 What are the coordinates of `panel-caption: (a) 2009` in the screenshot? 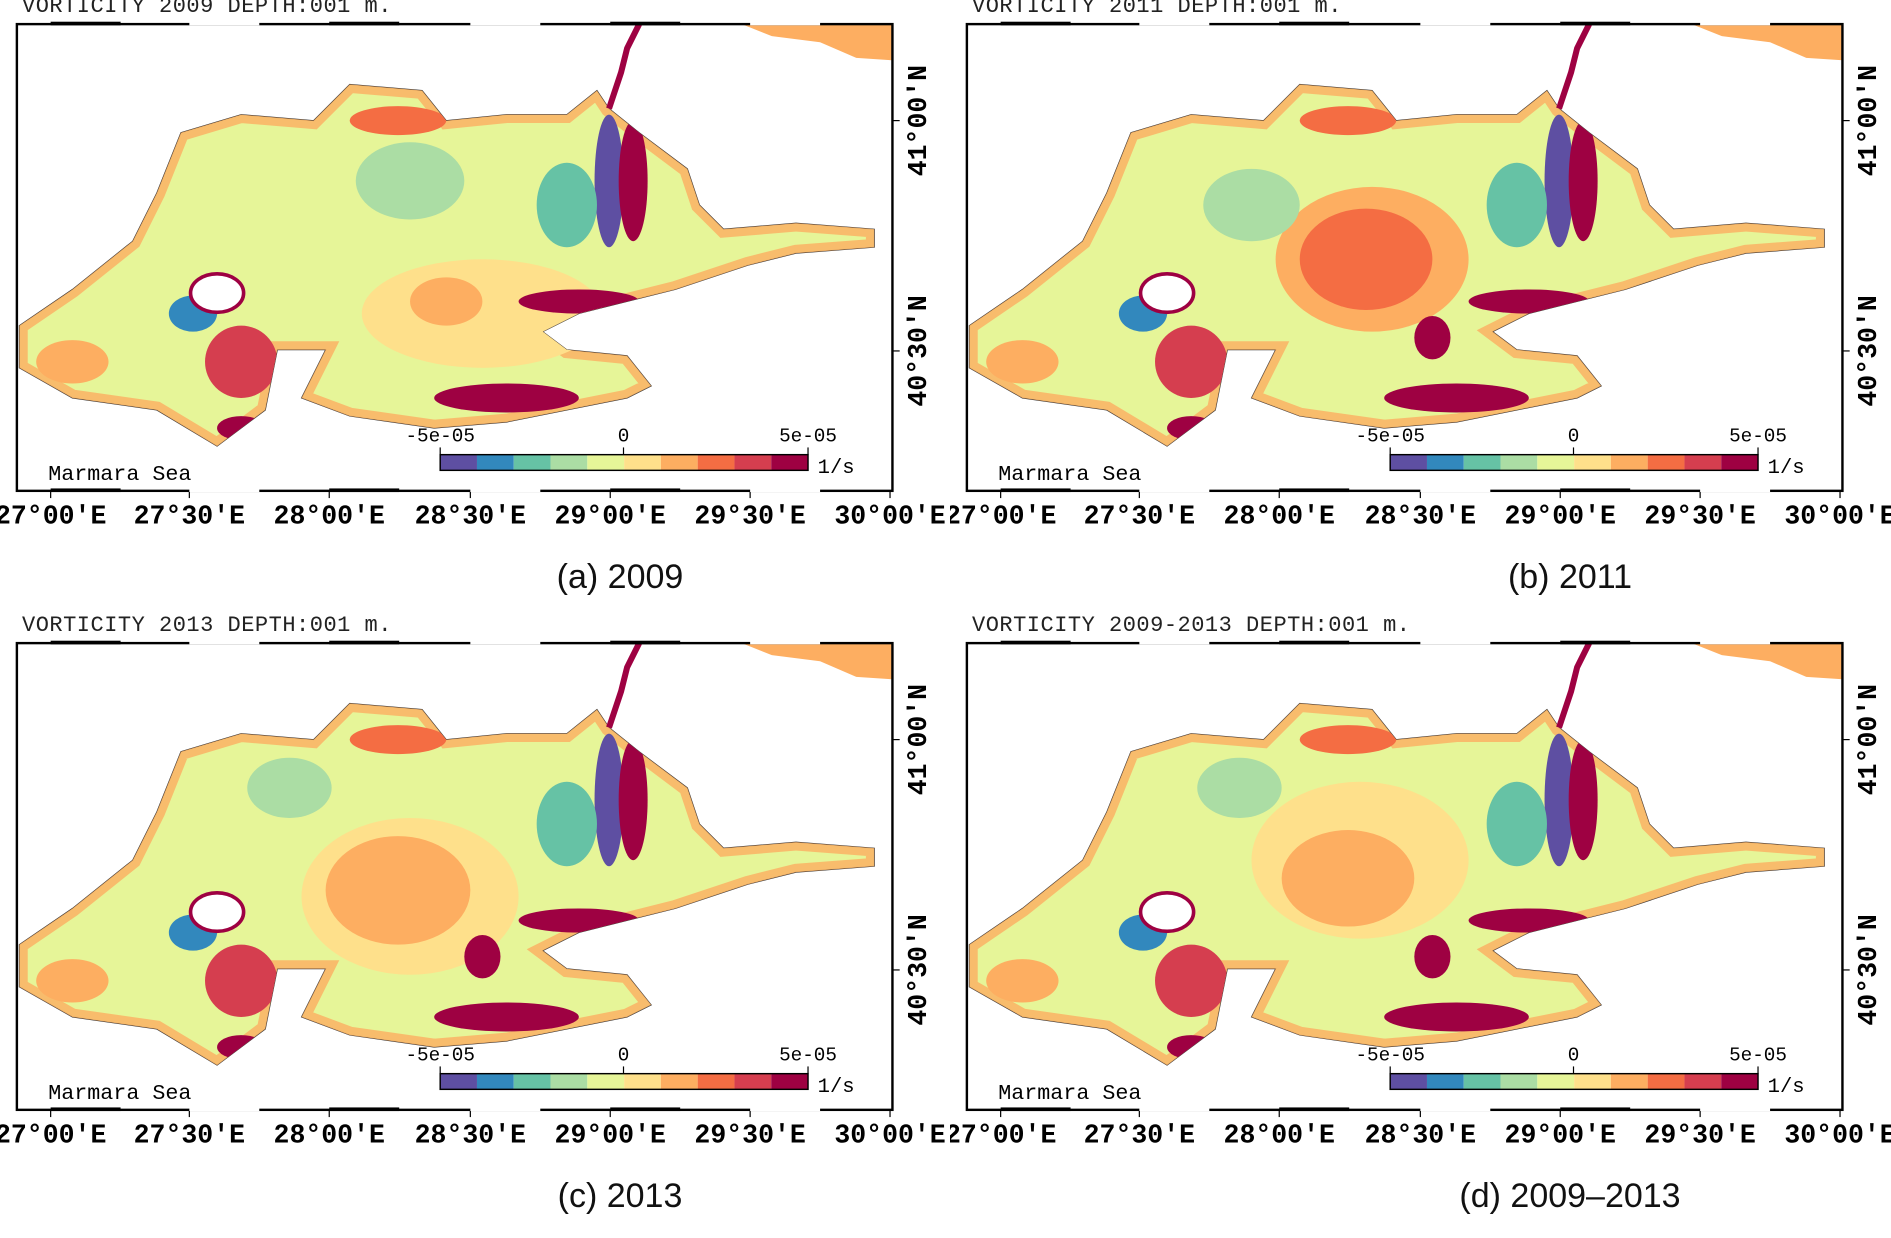 It's located at (620, 577).